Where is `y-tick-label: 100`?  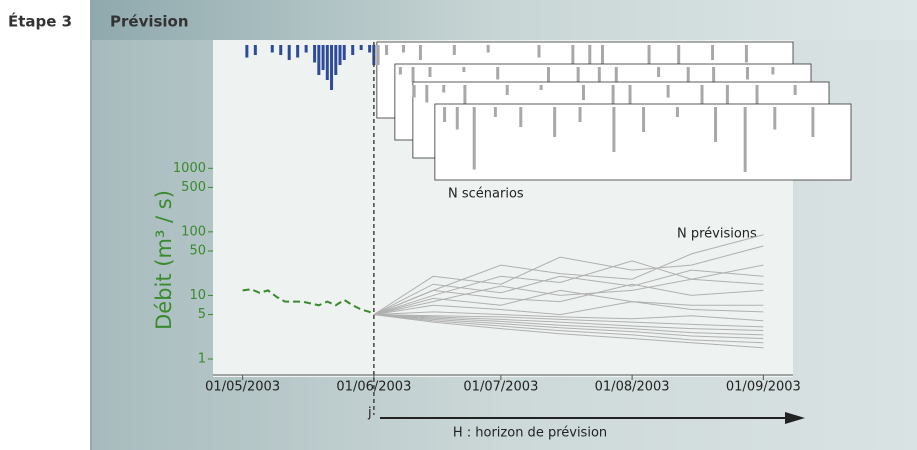
y-tick-label: 100 is located at coordinates (193, 231).